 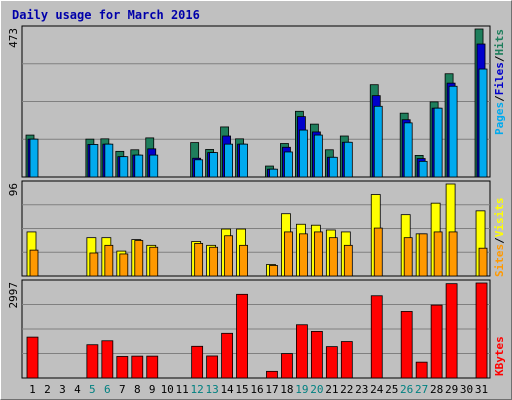 What do you see at coordinates (13, 189) in the screenshot?
I see `max-label-mid: 96` at bounding box center [13, 189].